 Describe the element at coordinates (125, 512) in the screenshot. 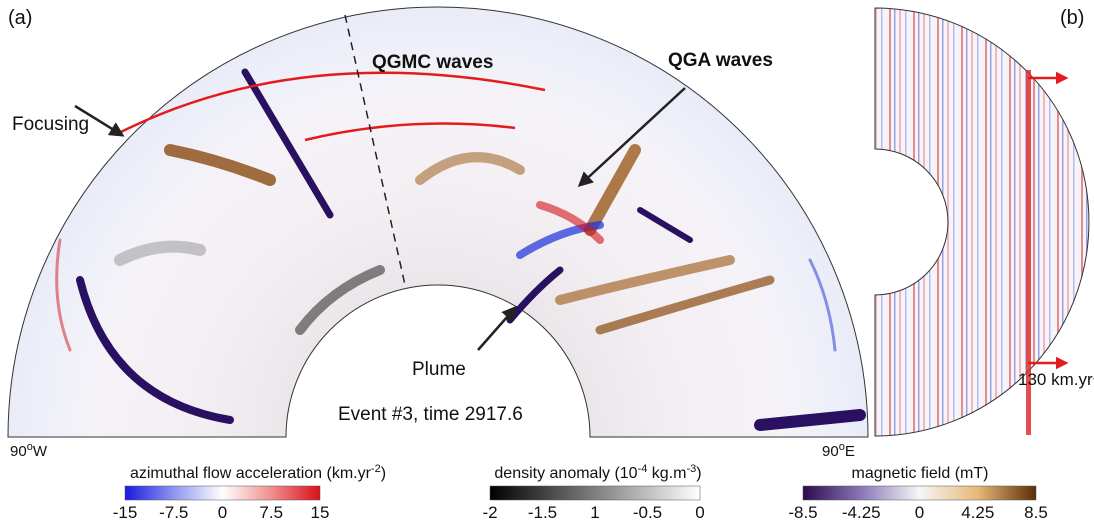

I see `colorbar-tick: -15` at that location.